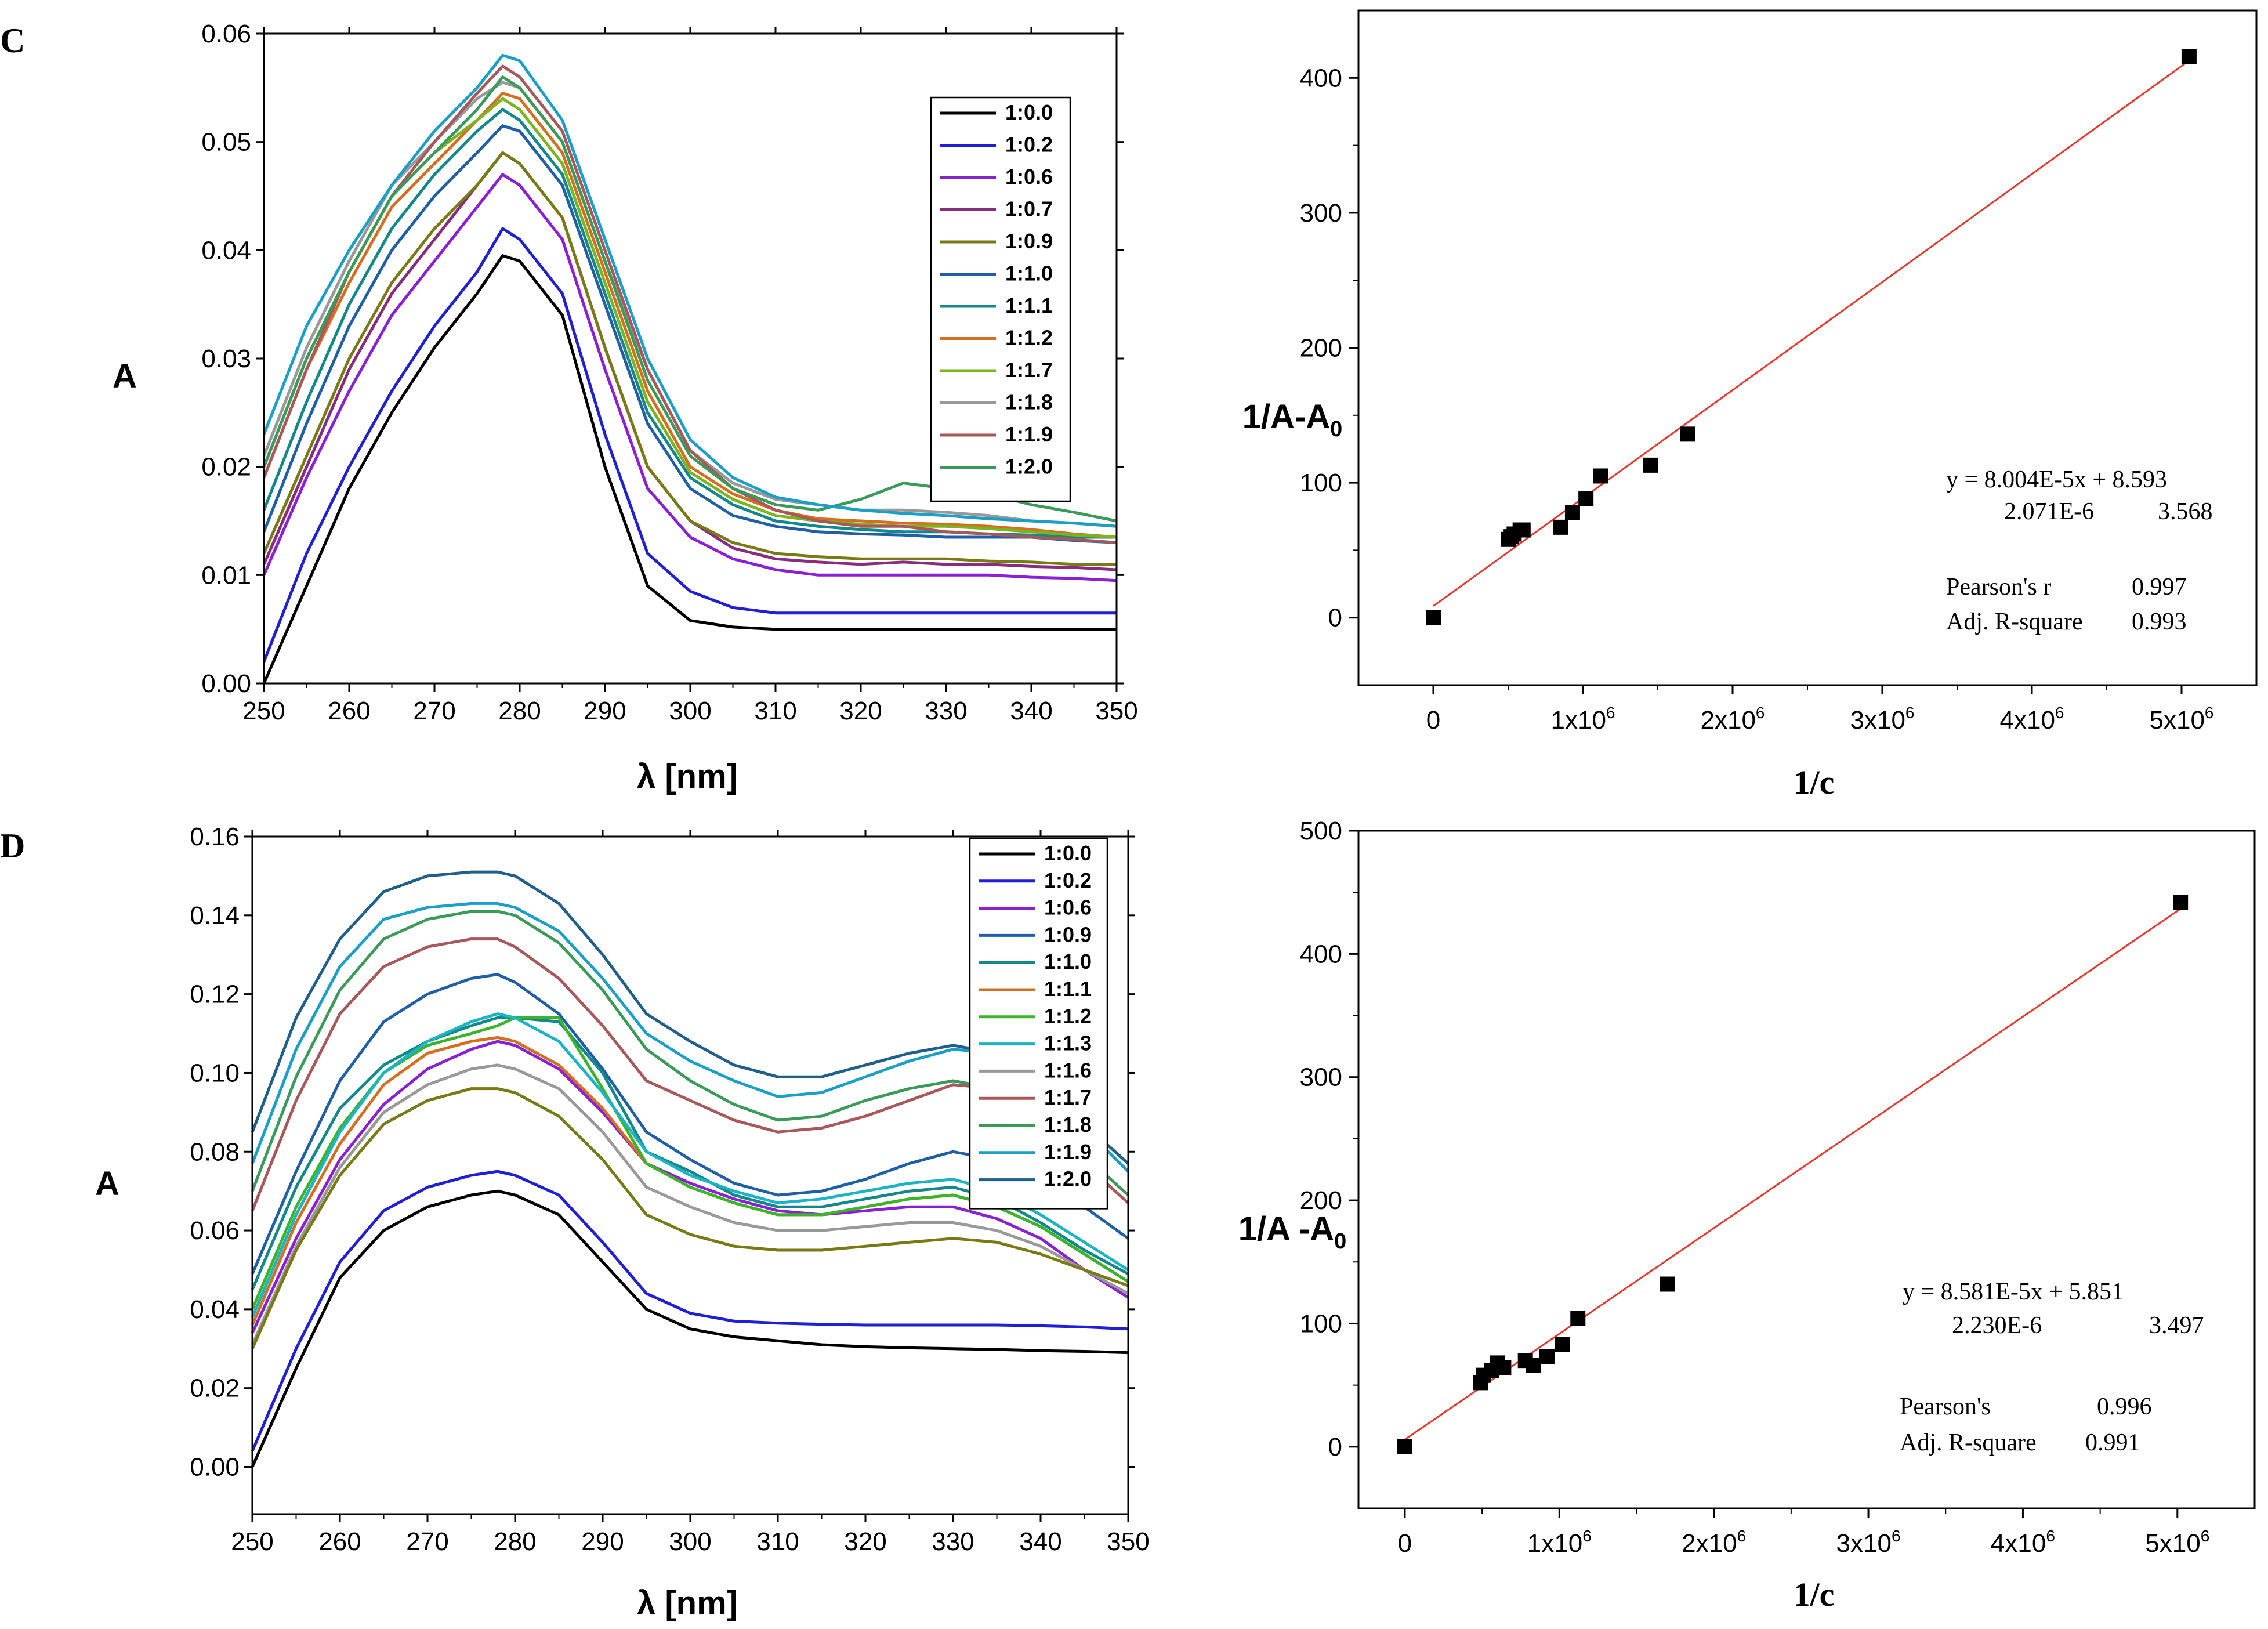 The image size is (2268, 1629). I want to click on fit-error-slope: 2.071E-6, so click(2049, 512).